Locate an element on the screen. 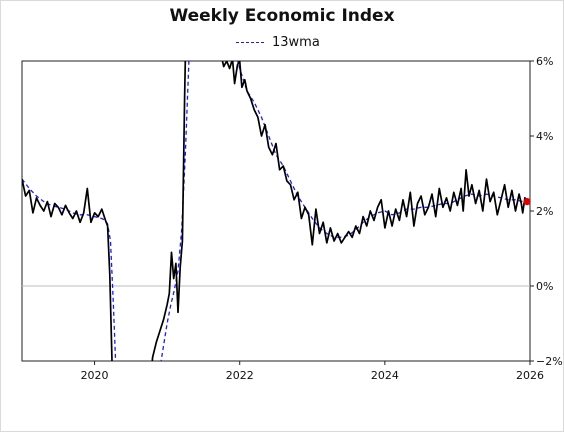 The height and width of the screenshot is (432, 564). chart-title: Weekly Economic Index is located at coordinates (282, 16).